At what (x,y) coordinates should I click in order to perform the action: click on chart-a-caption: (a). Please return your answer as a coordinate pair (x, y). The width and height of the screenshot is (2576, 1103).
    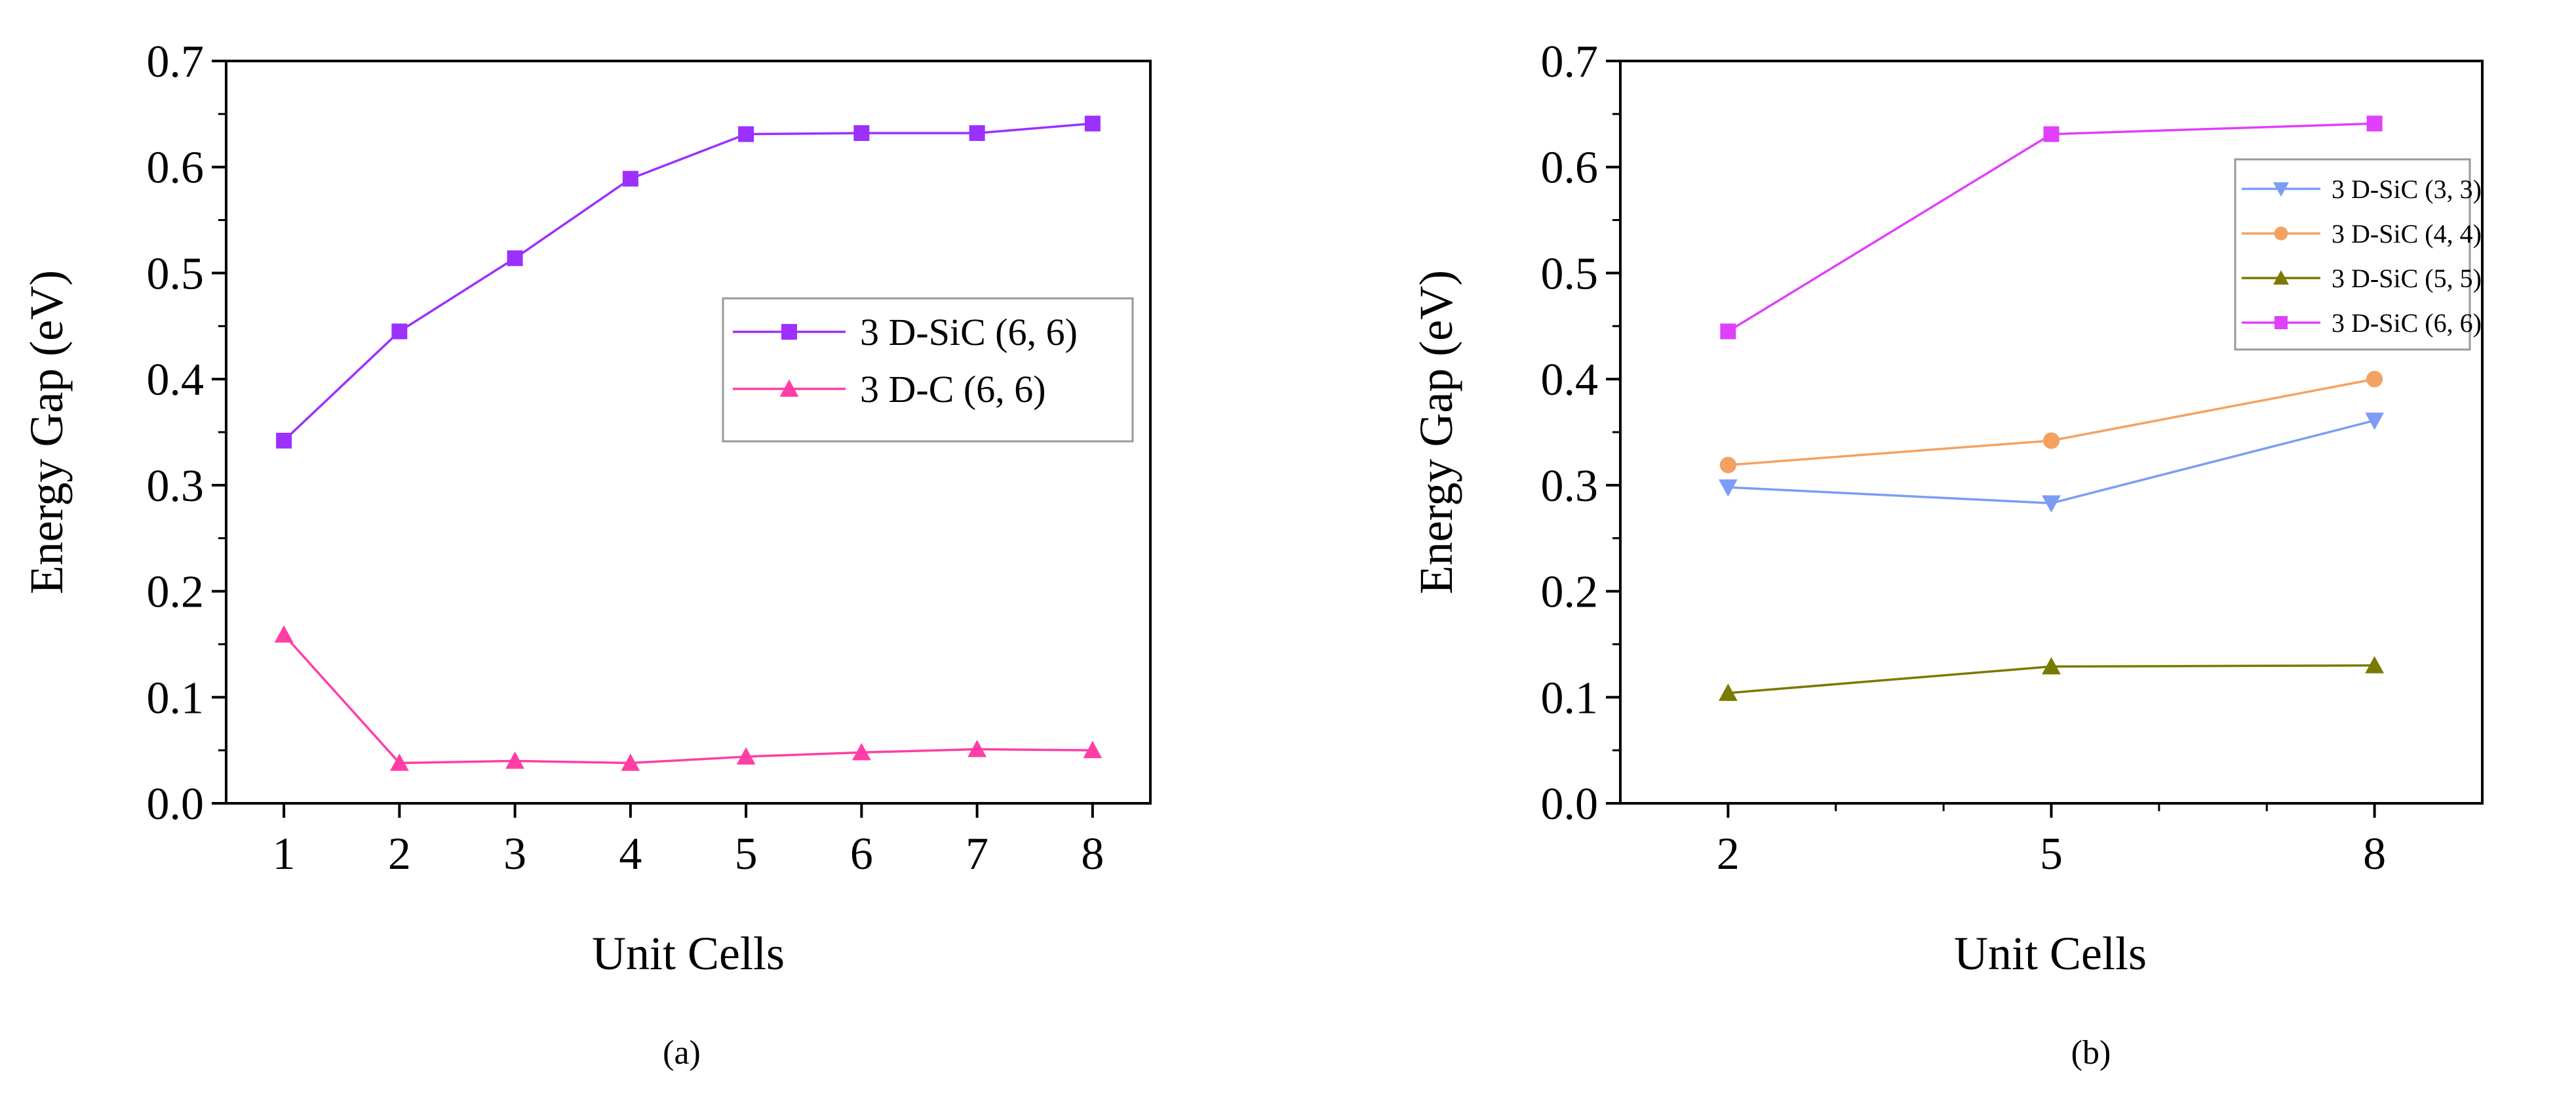
    Looking at the image, I should click on (682, 1053).